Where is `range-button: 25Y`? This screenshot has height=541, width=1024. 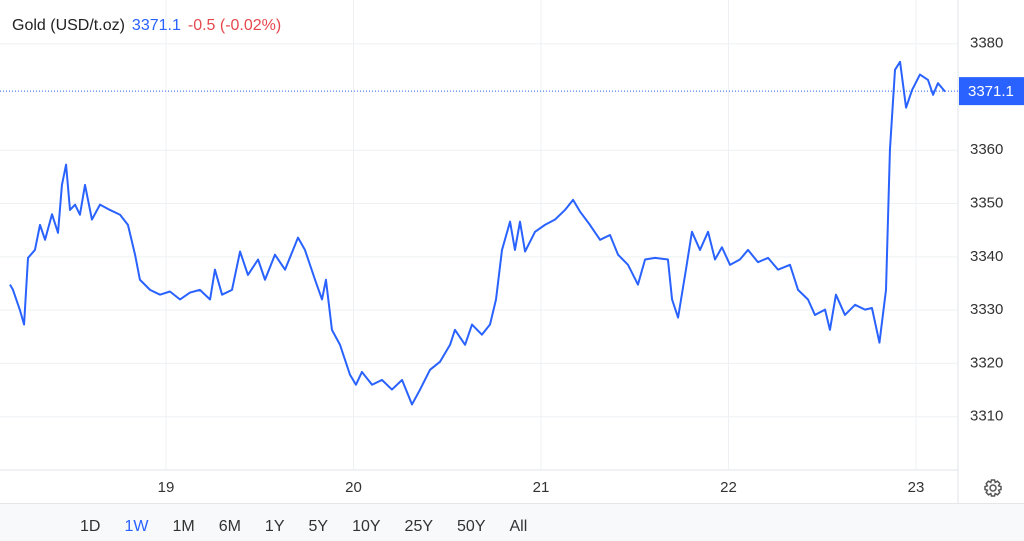 range-button: 25Y is located at coordinates (419, 526).